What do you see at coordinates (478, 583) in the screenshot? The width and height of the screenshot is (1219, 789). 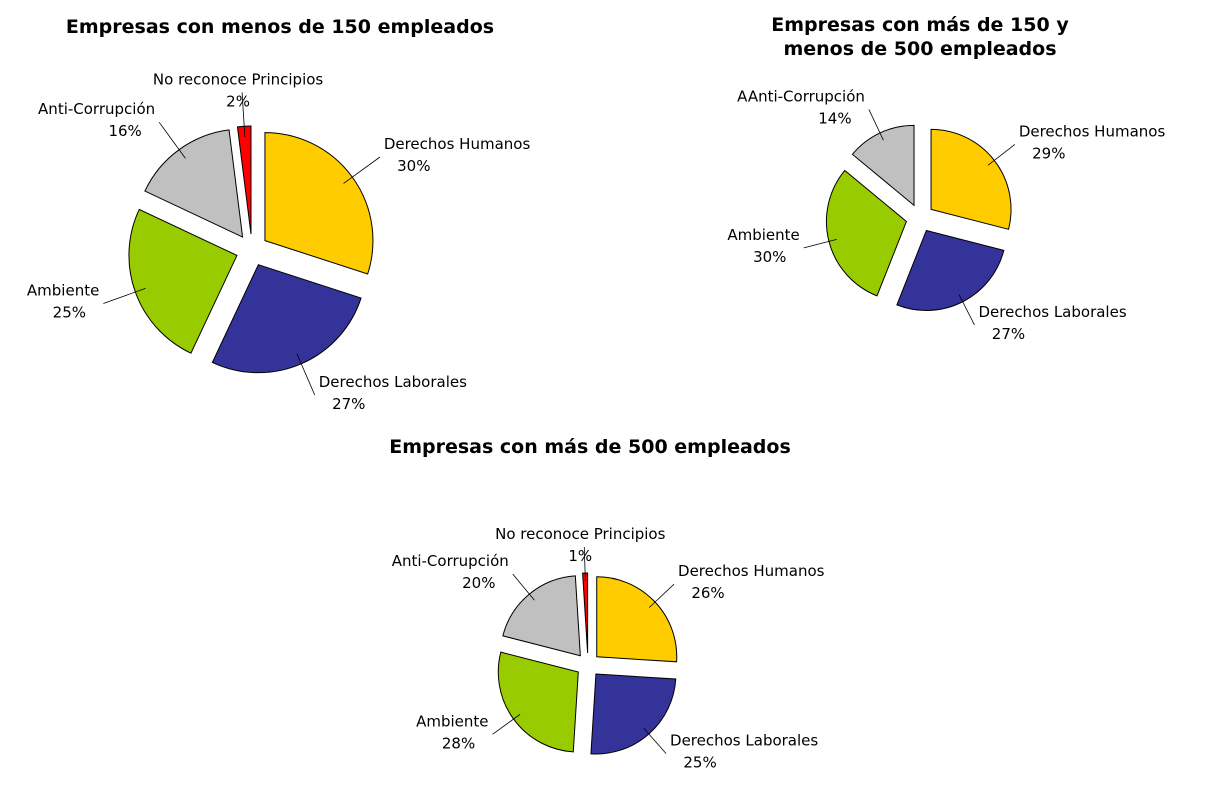 I see `slice-value-label: 20%` at bounding box center [478, 583].